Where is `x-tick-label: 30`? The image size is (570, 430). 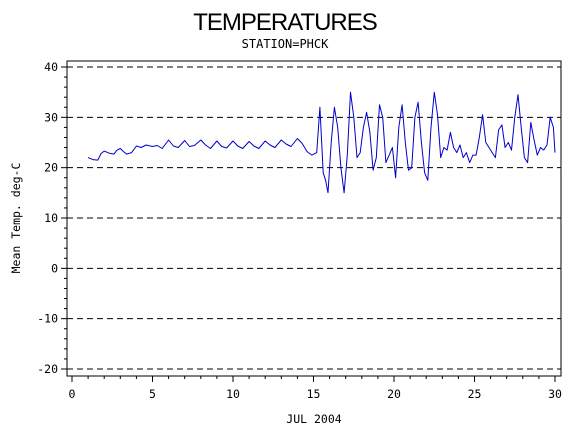
x-tick-label: 30 is located at coordinates (555, 394).